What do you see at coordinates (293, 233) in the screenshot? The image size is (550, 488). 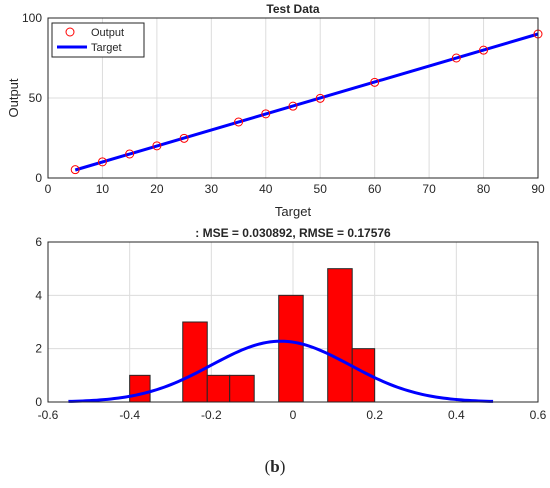 I see `chart-title: : MSE = 0.030892, RMSE = 0.17576` at bounding box center [293, 233].